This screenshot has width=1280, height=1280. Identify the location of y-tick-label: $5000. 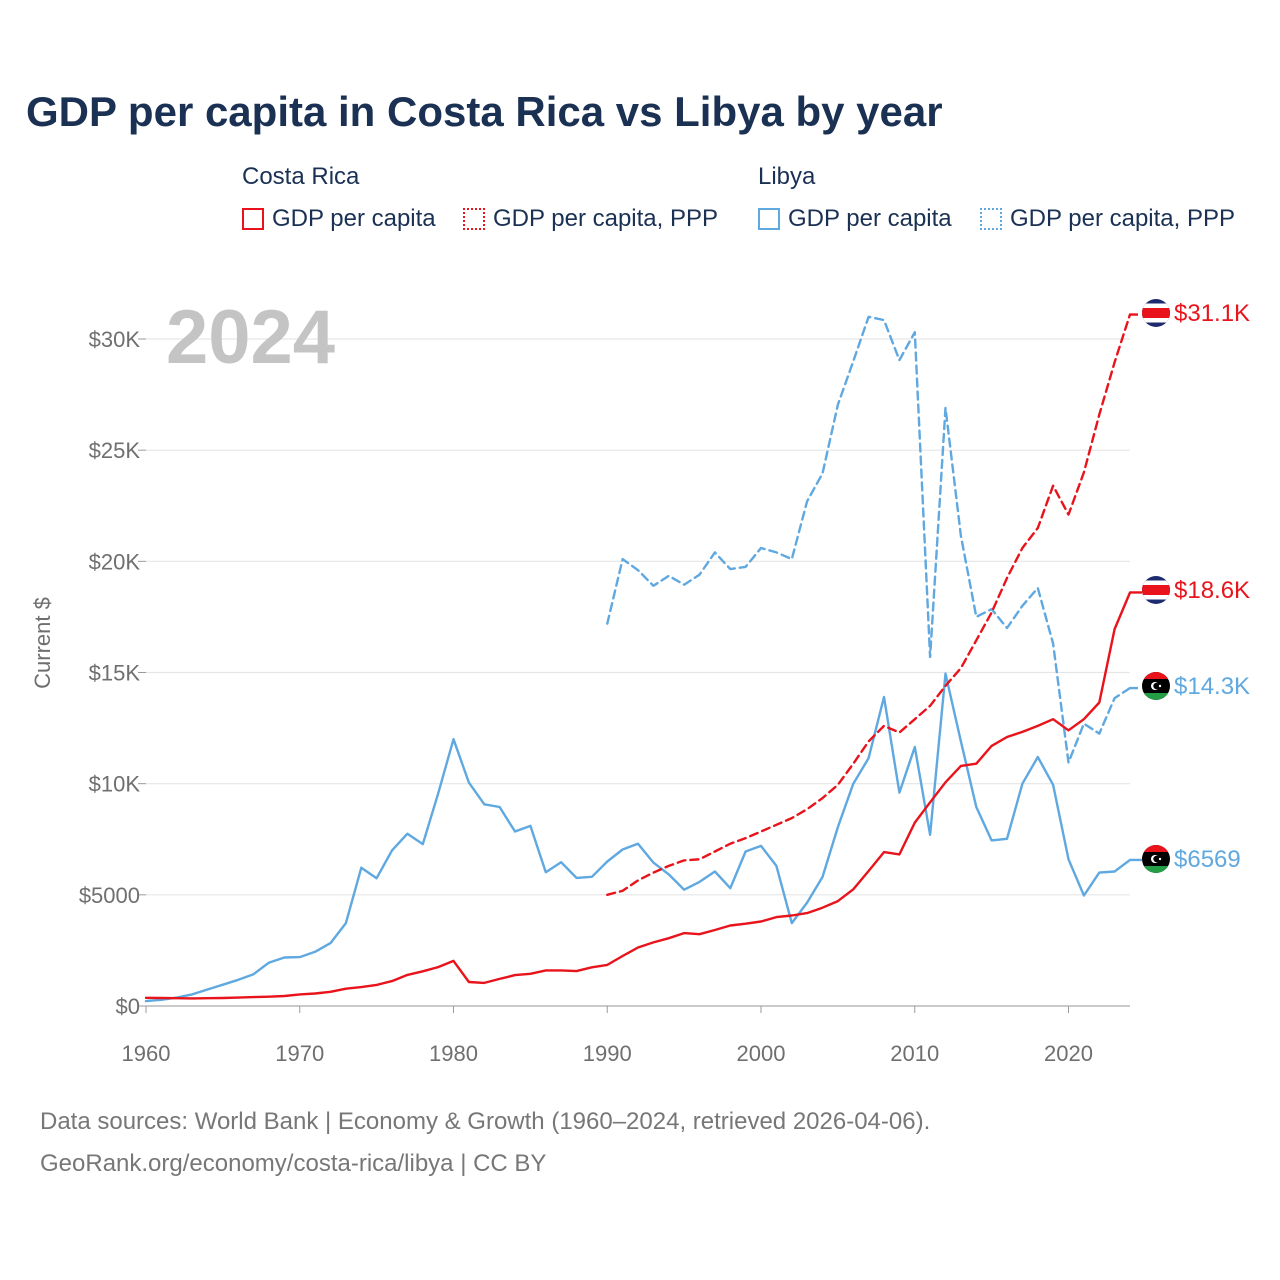
(109, 895).